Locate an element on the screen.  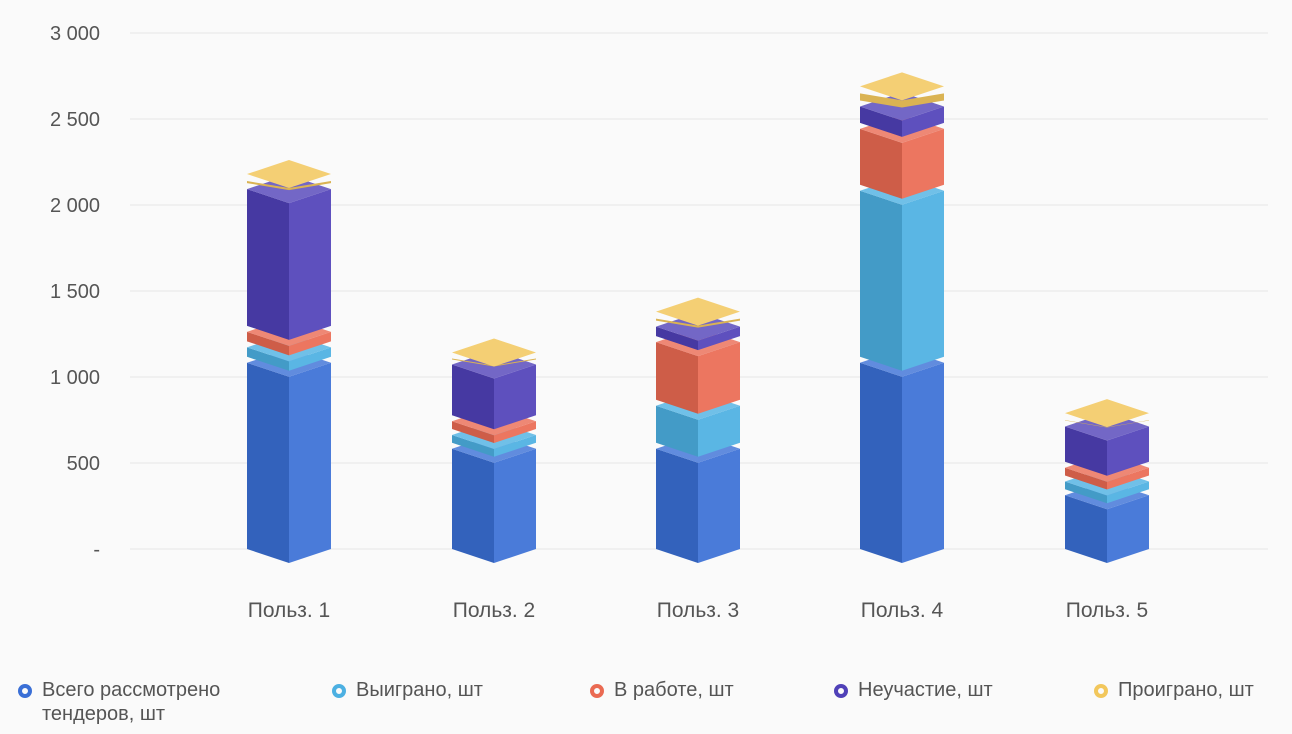
y-tick-label: - is located at coordinates (96, 550).